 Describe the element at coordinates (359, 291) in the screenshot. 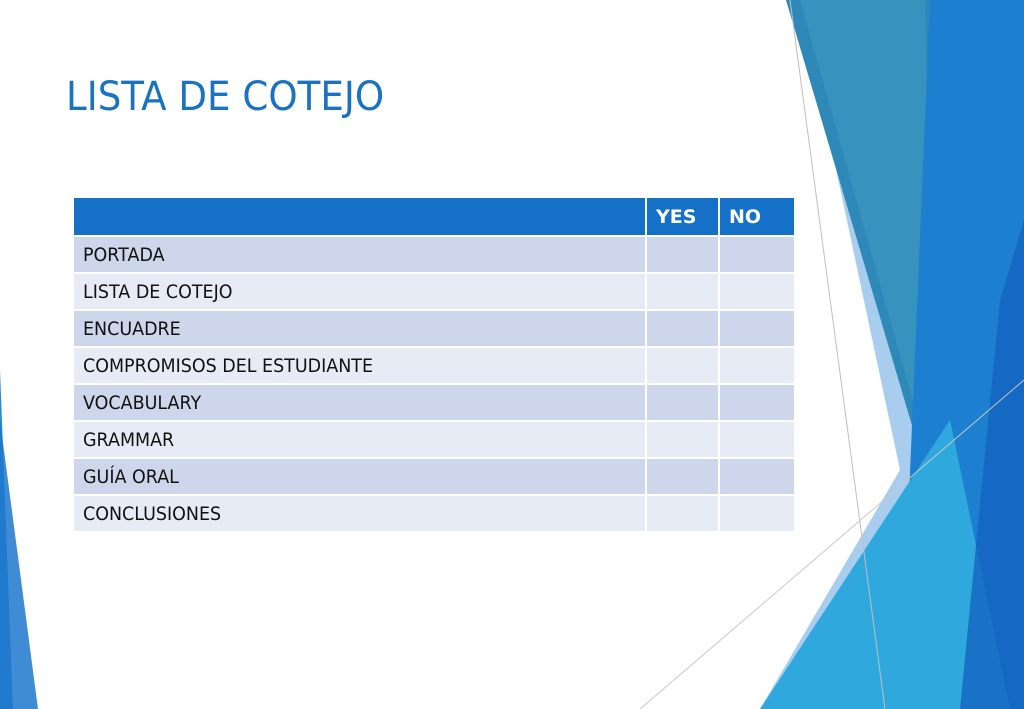

I see `item-cell: LISTA DE COTEJO` at that location.